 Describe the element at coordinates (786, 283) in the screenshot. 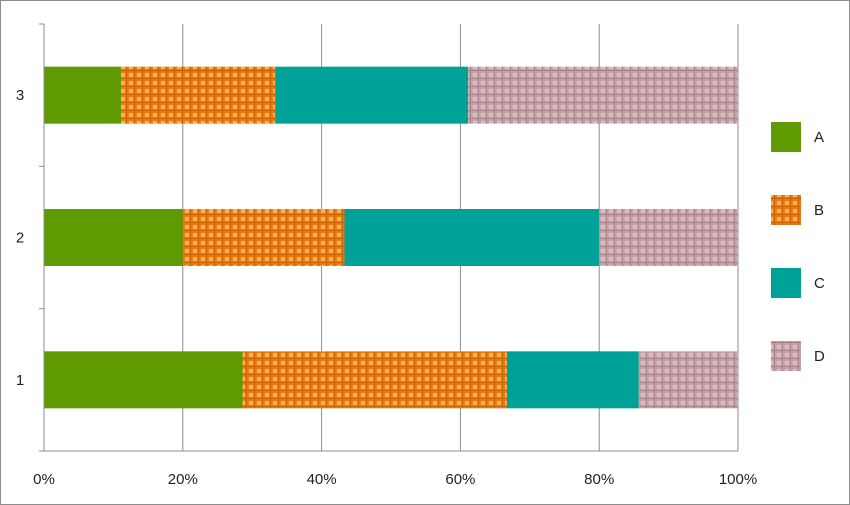

I see `legend-swatch-C` at that location.